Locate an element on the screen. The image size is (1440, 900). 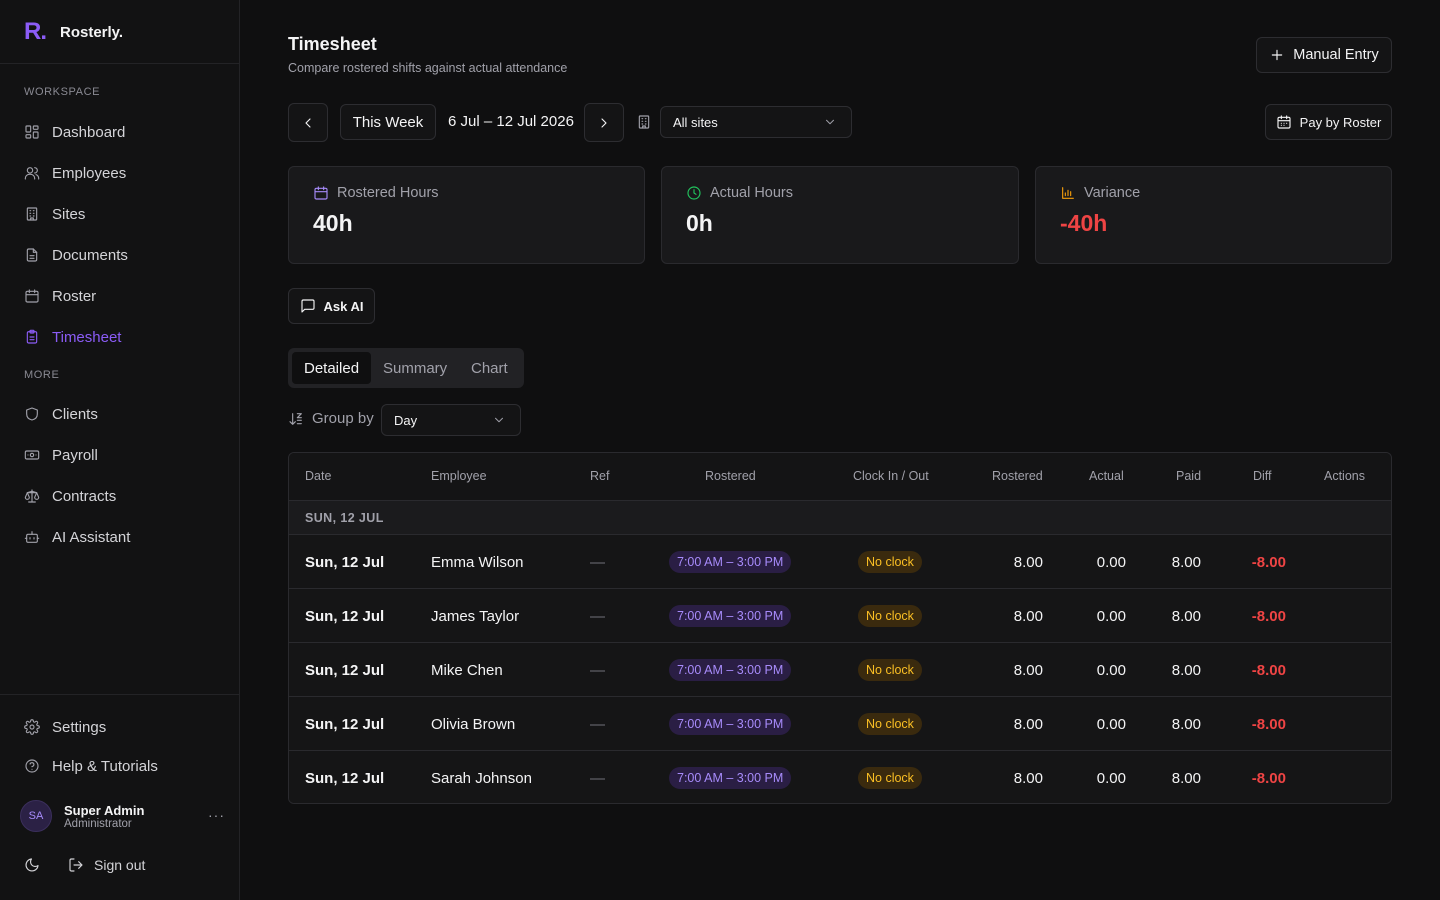
clipboard-icon is located at coordinates (32, 336).